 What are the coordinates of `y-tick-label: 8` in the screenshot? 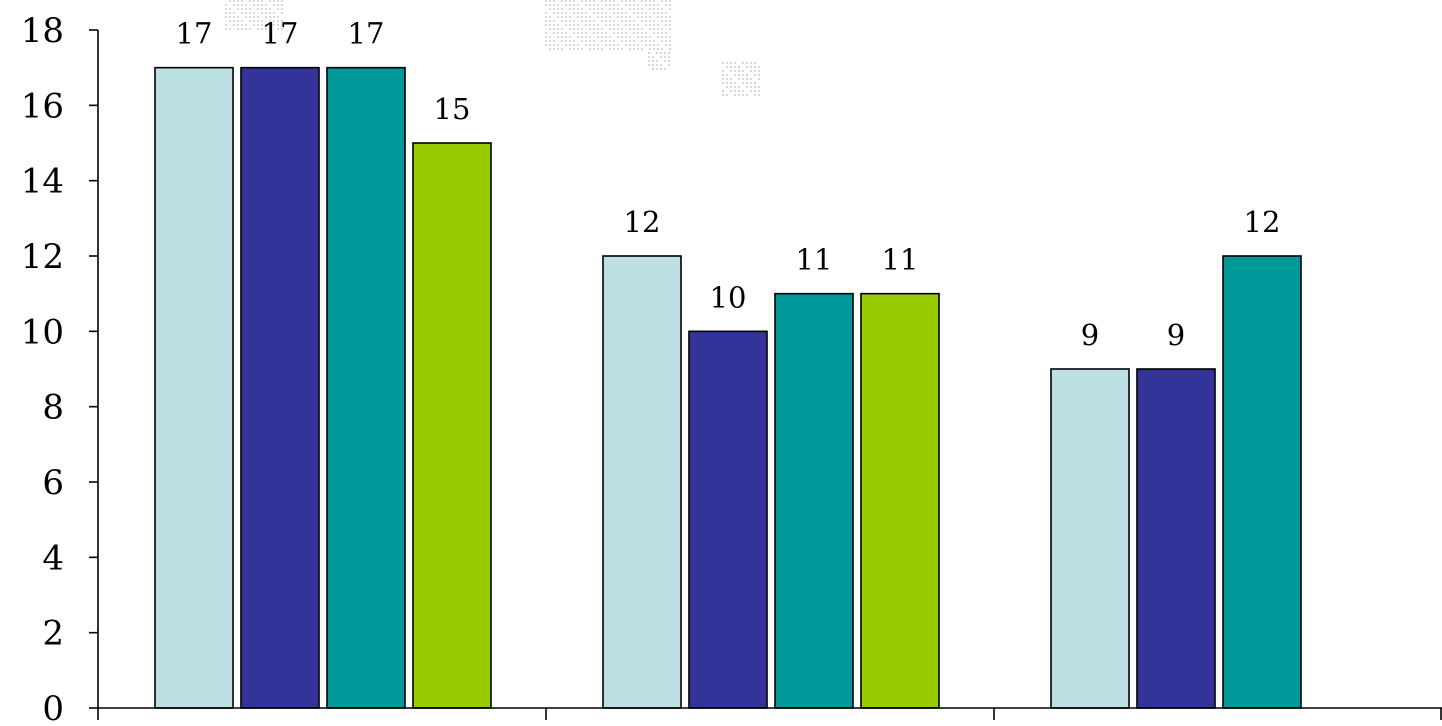 It's located at (53, 408).